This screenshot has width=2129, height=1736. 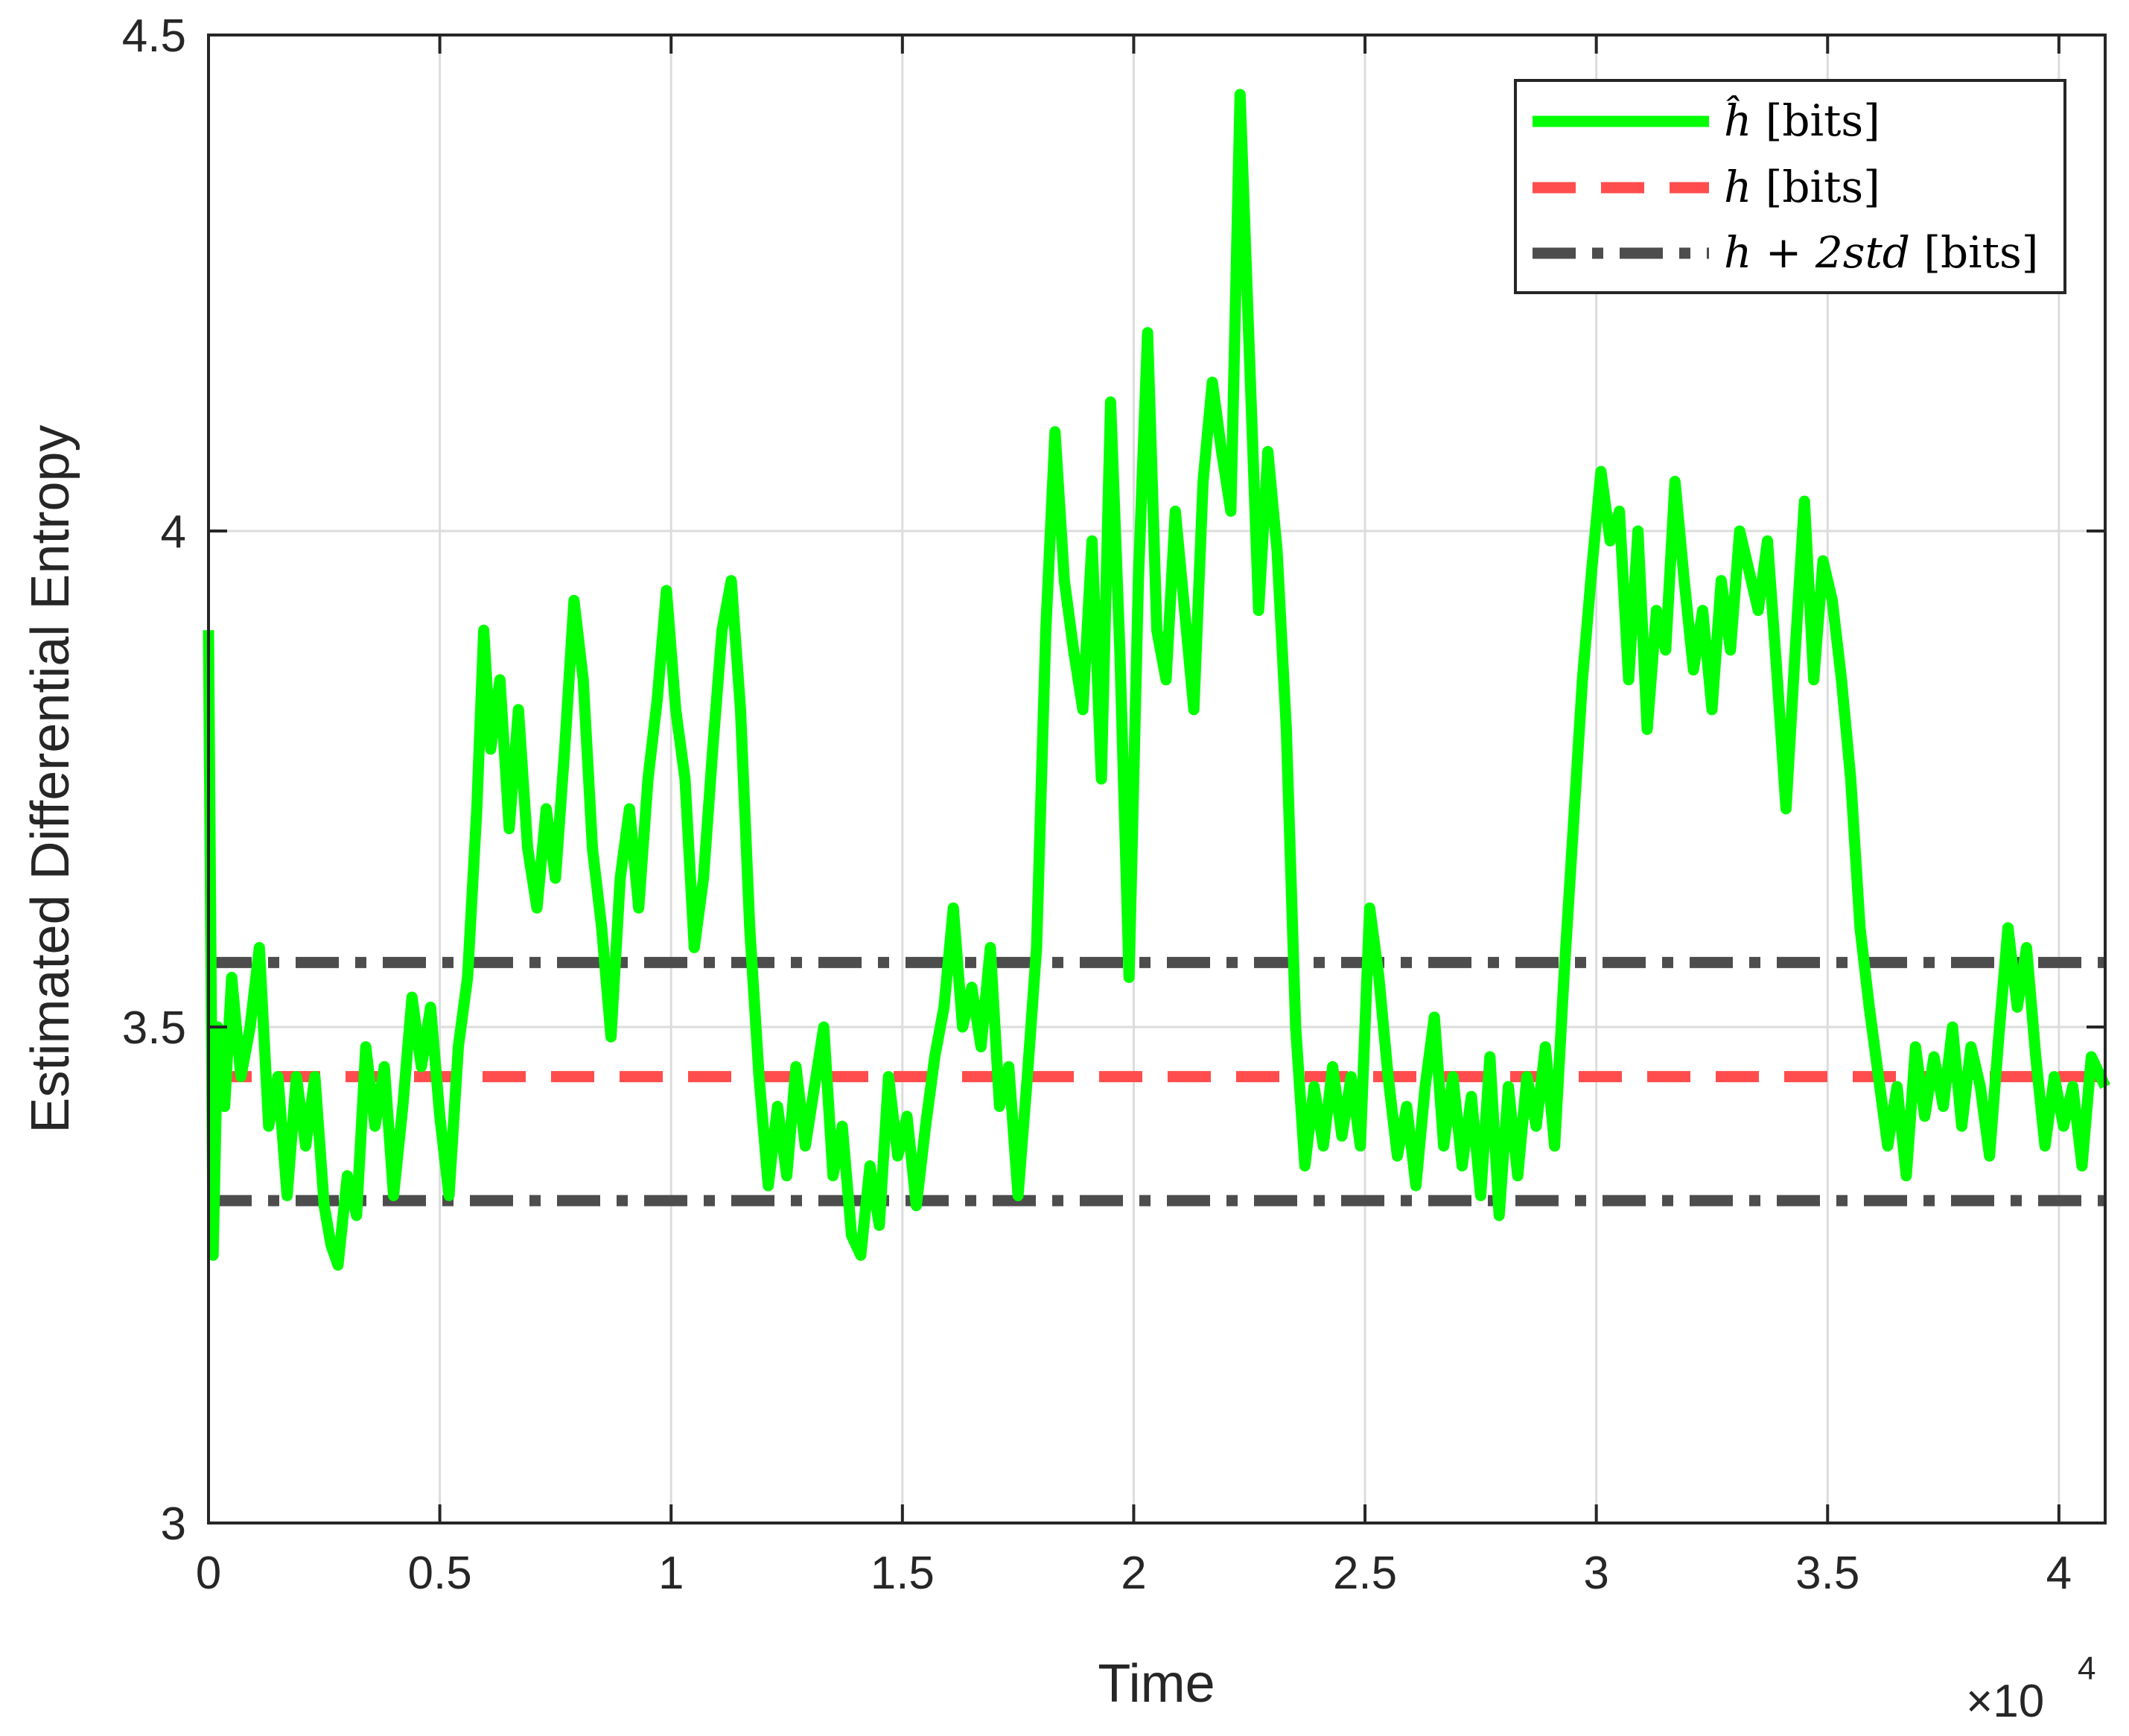 What do you see at coordinates (903, 1574) in the screenshot?
I see `x-tick-label: 1.5` at bounding box center [903, 1574].